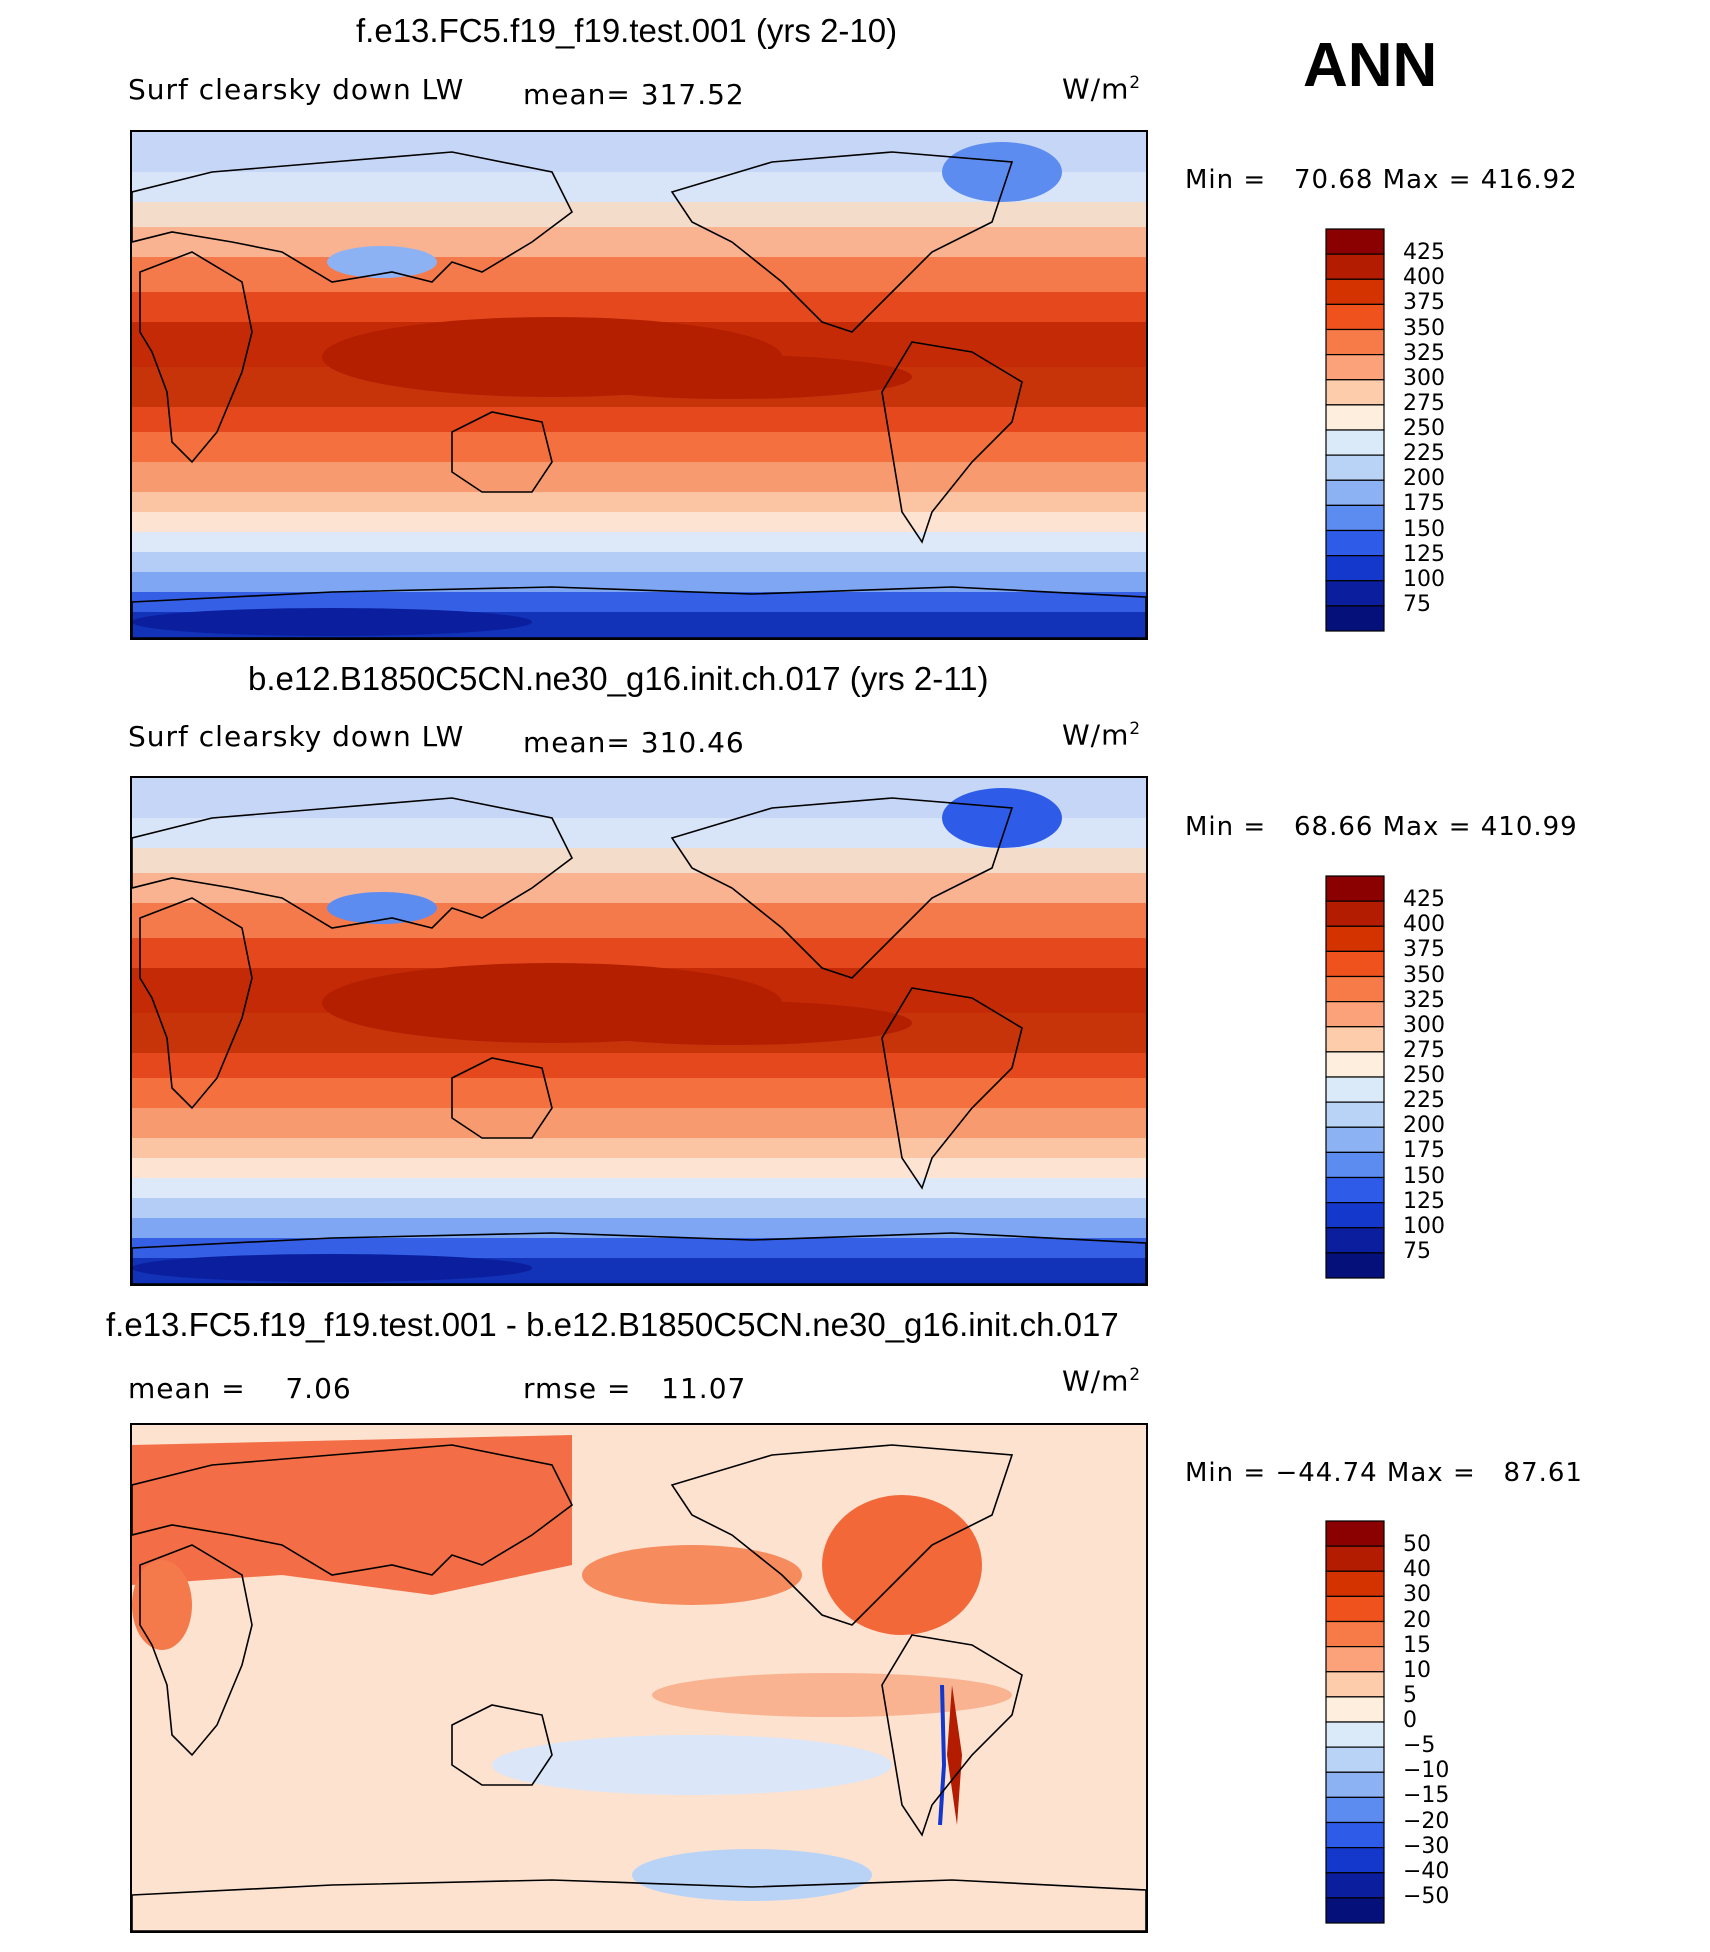  What do you see at coordinates (635, 1388) in the screenshot?
I see `panel-3-rmse-label: rmse = 11.07` at bounding box center [635, 1388].